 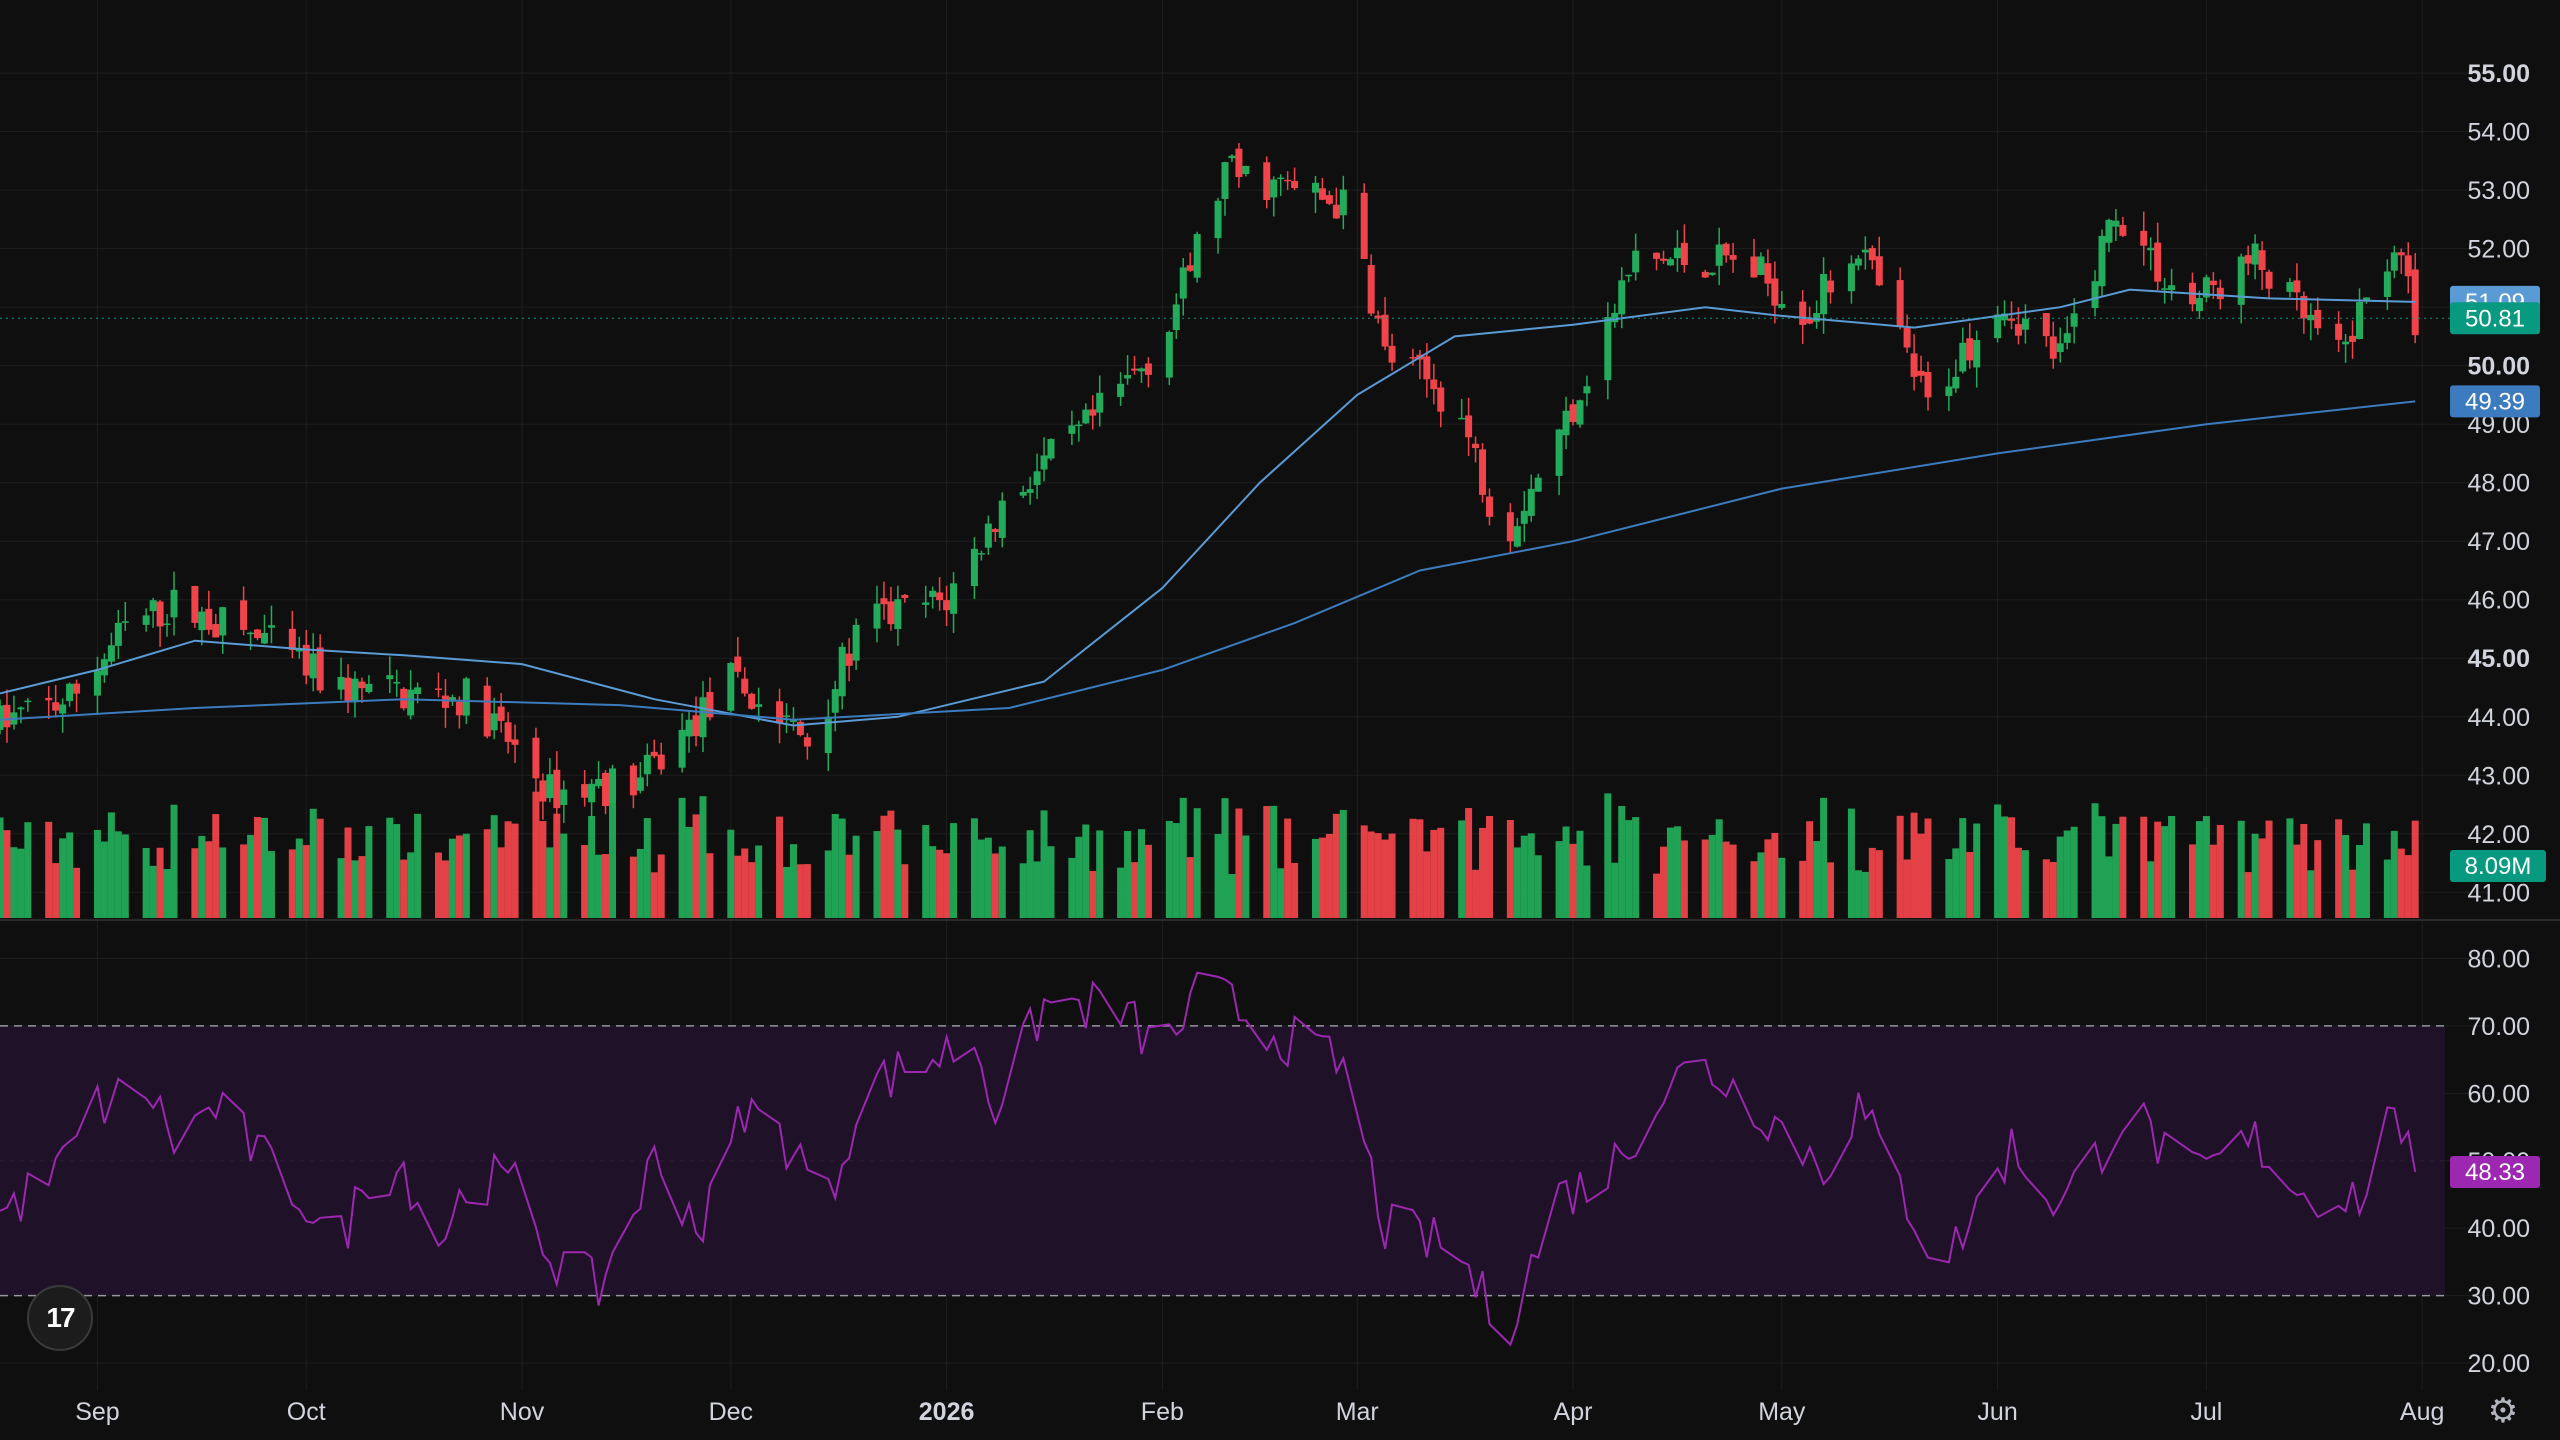 What do you see at coordinates (2498, 1364) in the screenshot?
I see `rsi-tick-label: 20.00` at bounding box center [2498, 1364].